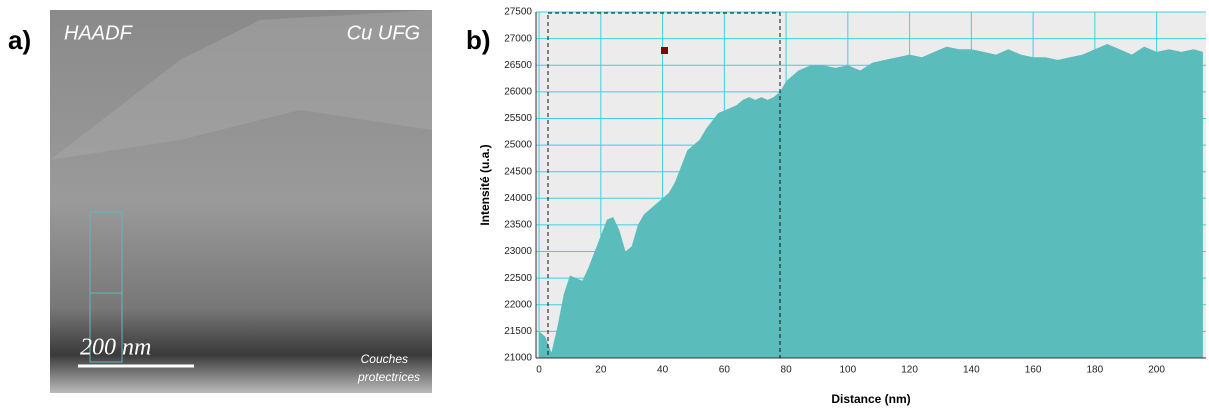 Image resolution: width=1209 pixels, height=415 pixels. Describe the element at coordinates (241, 85) in the screenshot. I see `grain` at that location.